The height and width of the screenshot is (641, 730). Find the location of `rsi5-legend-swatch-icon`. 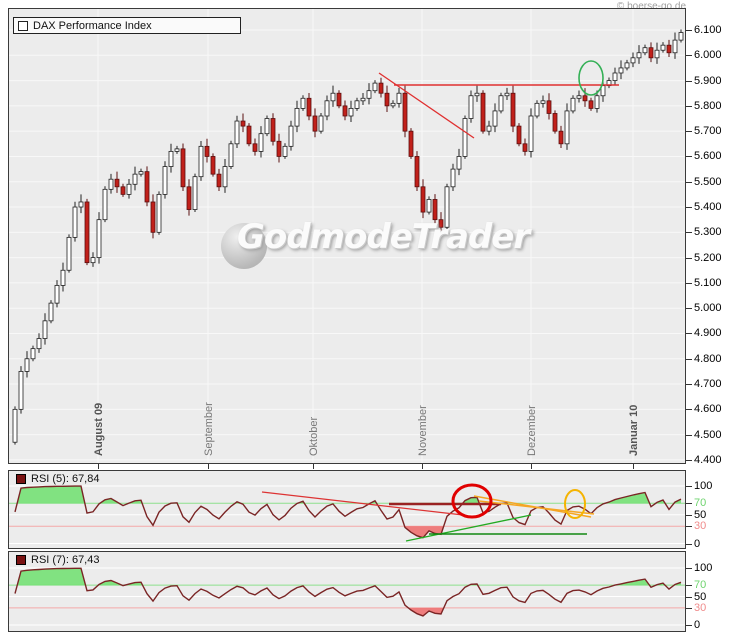

rsi5-legend-swatch-icon is located at coordinates (21, 479).